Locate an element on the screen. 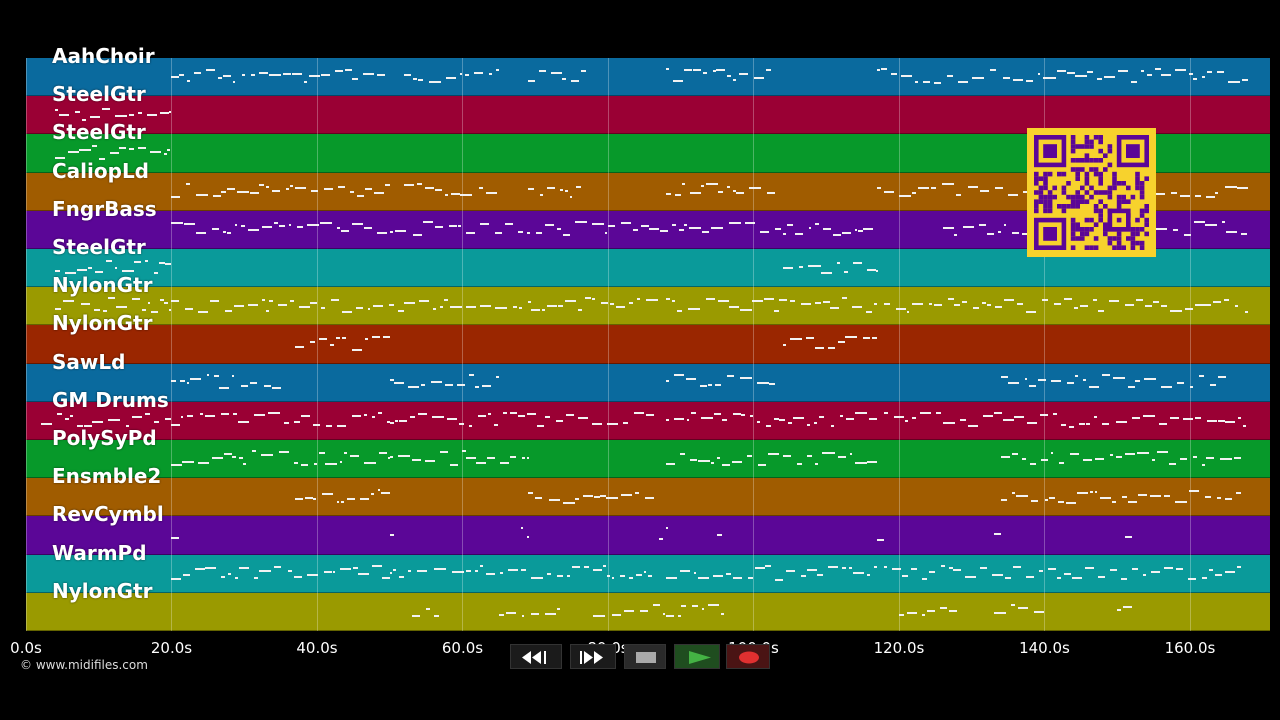 The width and height of the screenshot is (1280, 720). record-button is located at coordinates (748, 656).